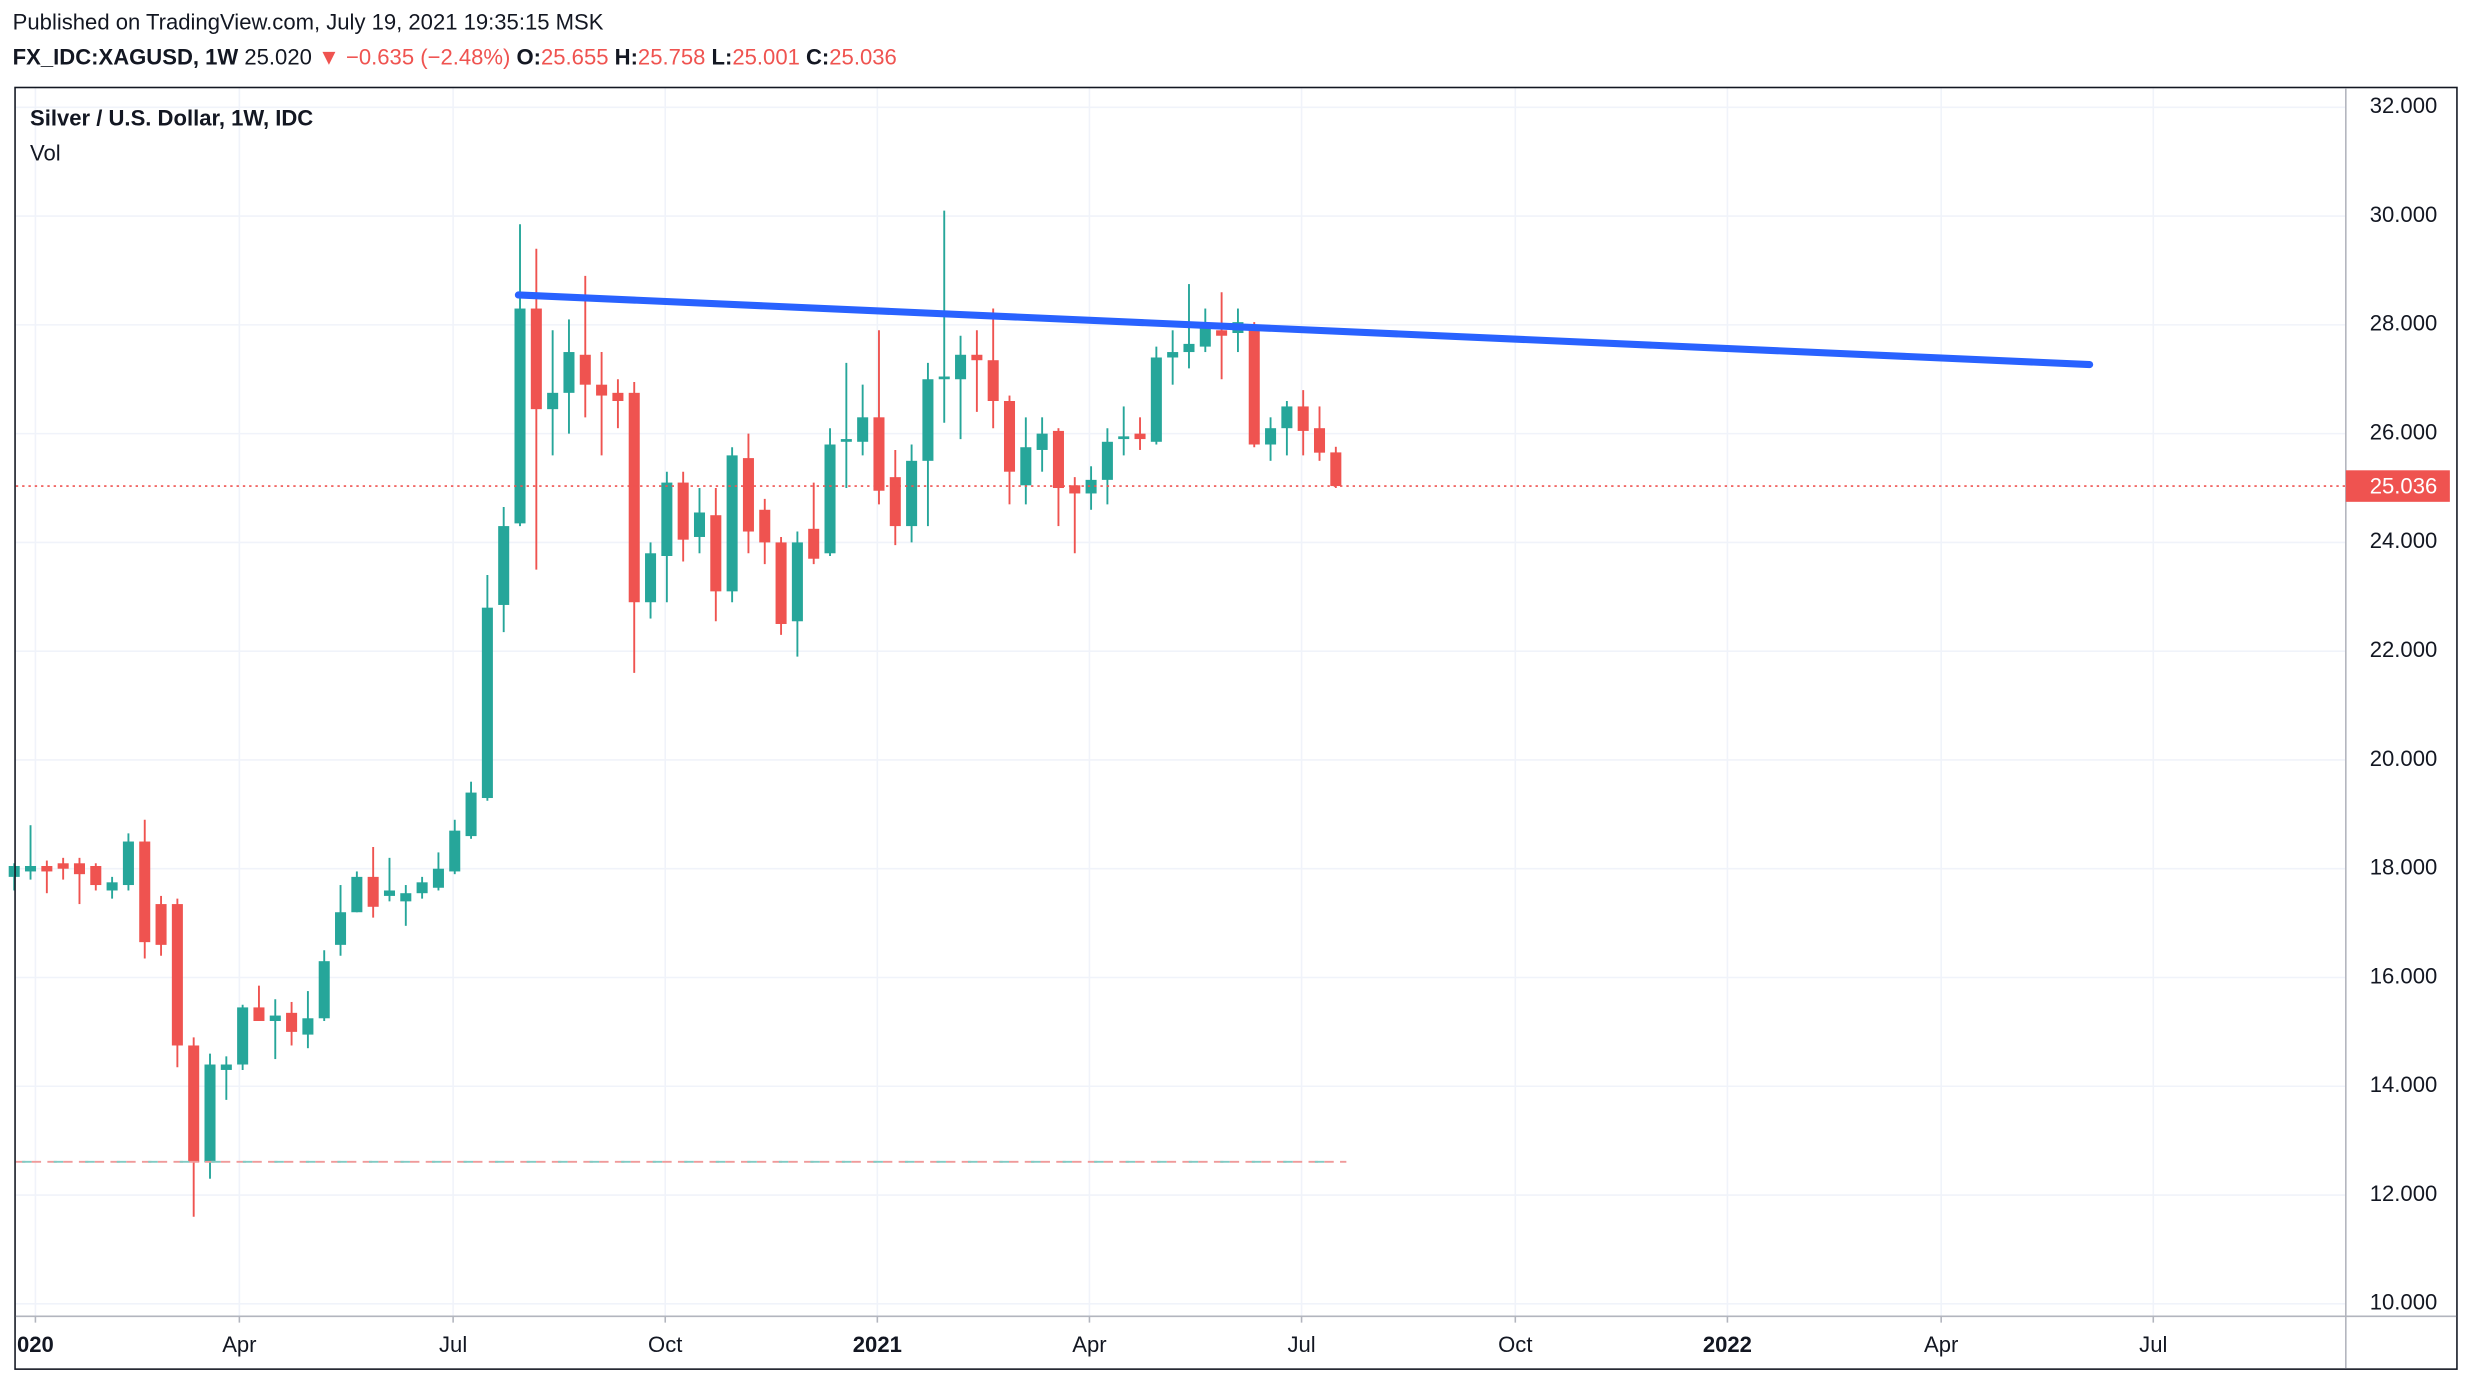  I want to click on y-tick-label: 16.000, so click(2403, 975).